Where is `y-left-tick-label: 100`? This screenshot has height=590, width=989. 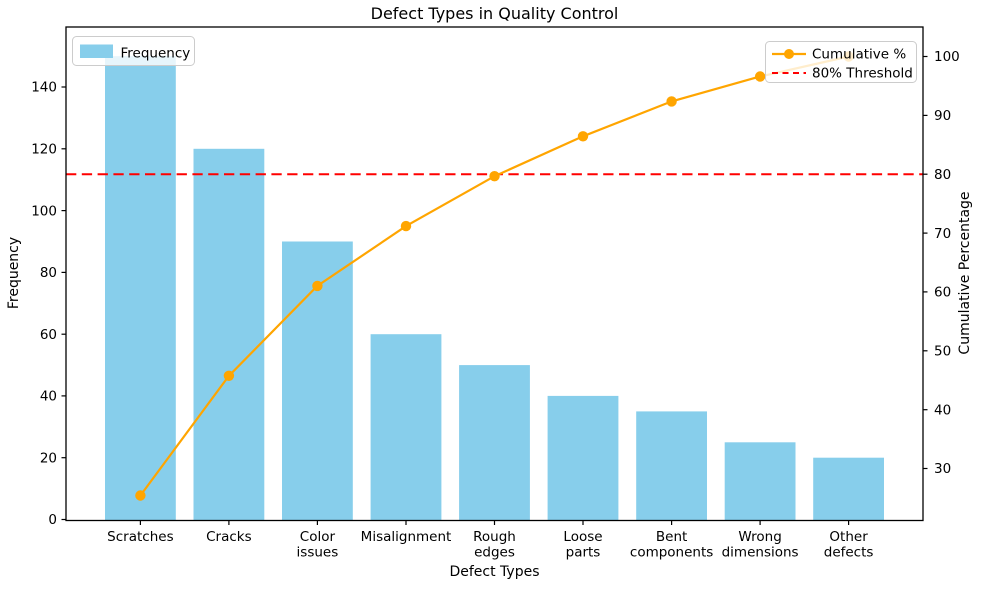 y-left-tick-label: 100 is located at coordinates (44, 211).